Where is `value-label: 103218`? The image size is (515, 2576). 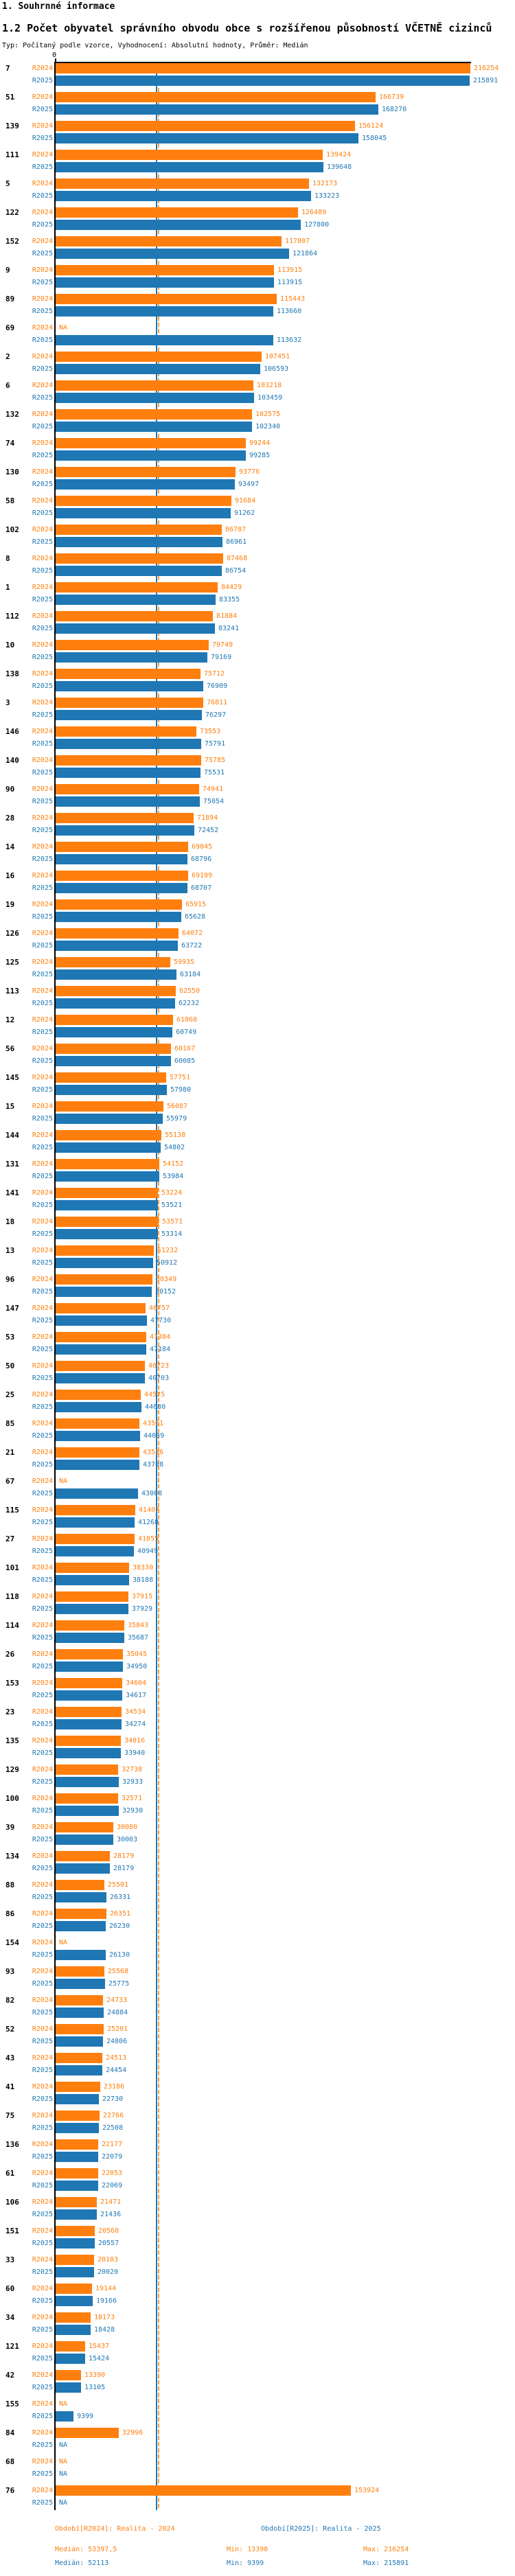 value-label: 103218 is located at coordinates (269, 385).